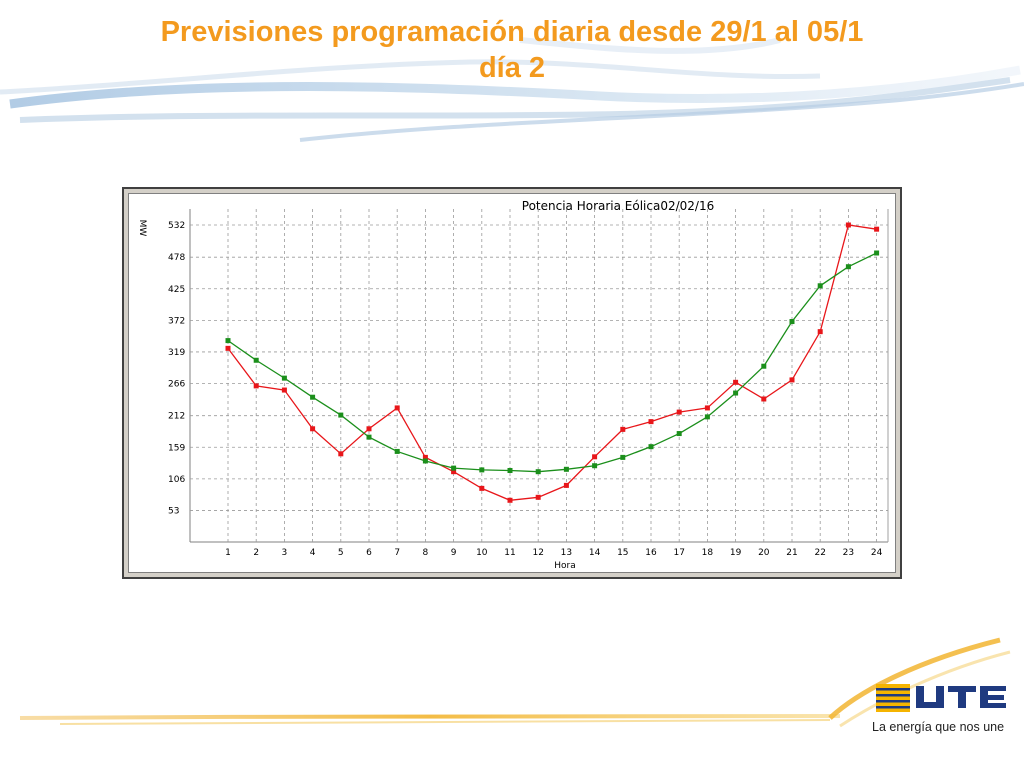 The width and height of the screenshot is (1024, 768). What do you see at coordinates (938, 727) in the screenshot?
I see `brand-tagline: La energía que nos une` at bounding box center [938, 727].